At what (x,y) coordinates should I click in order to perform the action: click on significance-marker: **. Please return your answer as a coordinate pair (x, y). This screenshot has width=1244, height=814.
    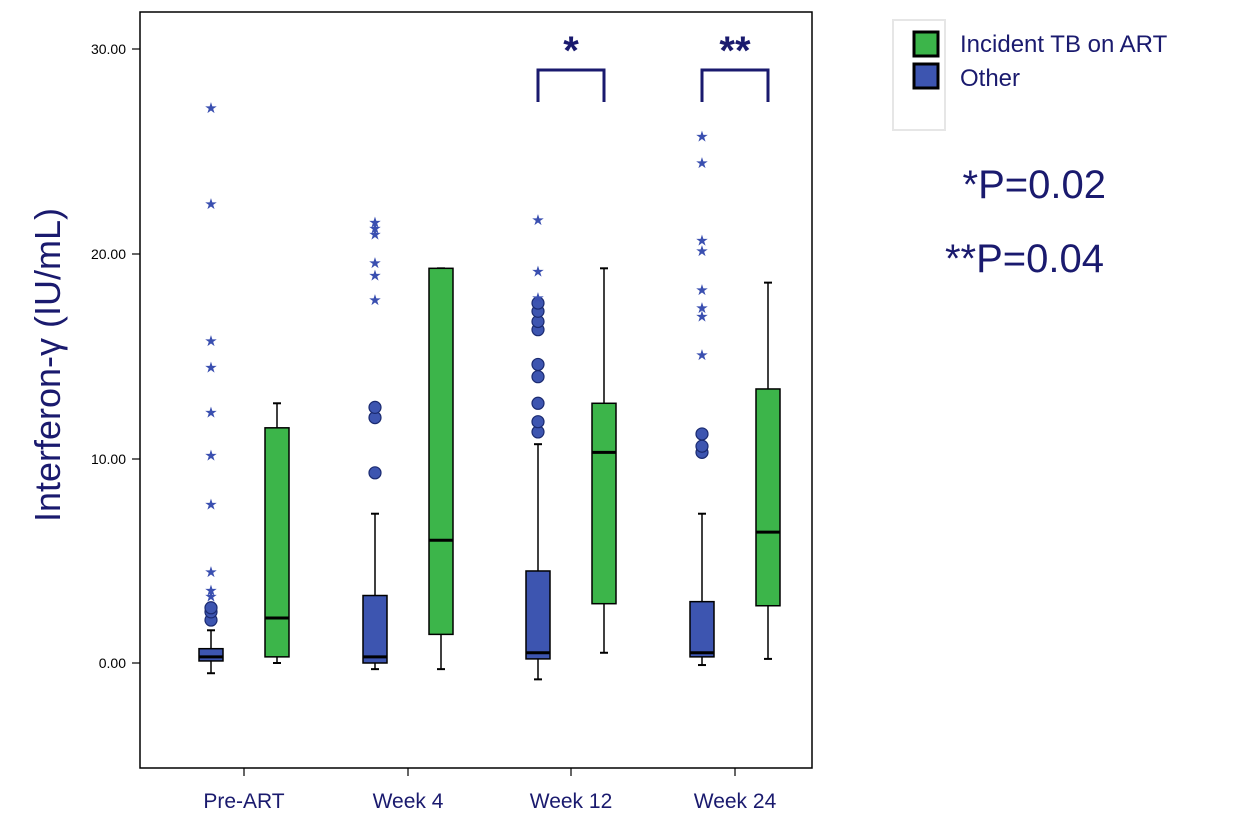
    Looking at the image, I should click on (735, 51).